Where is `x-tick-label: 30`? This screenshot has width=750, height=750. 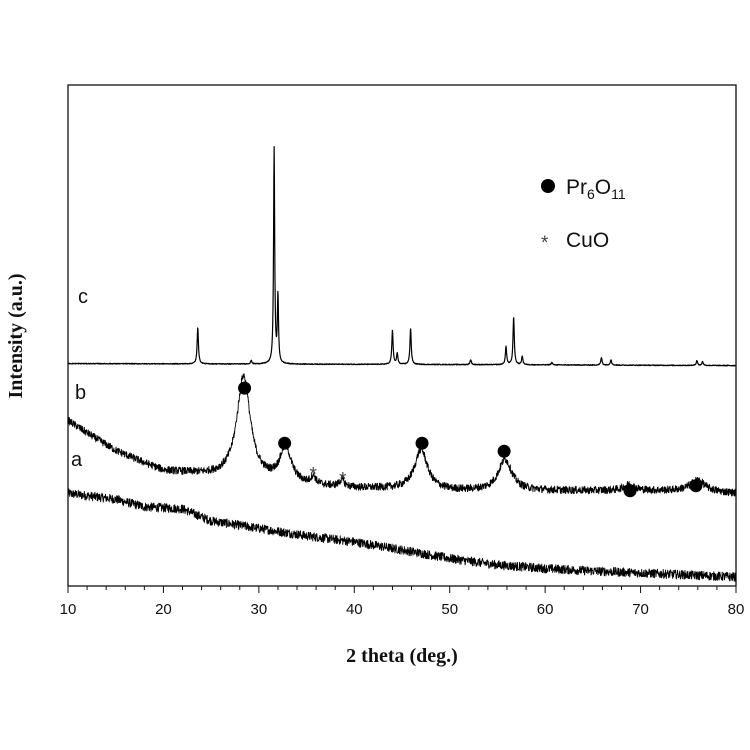 x-tick-label: 30 is located at coordinates (259, 609).